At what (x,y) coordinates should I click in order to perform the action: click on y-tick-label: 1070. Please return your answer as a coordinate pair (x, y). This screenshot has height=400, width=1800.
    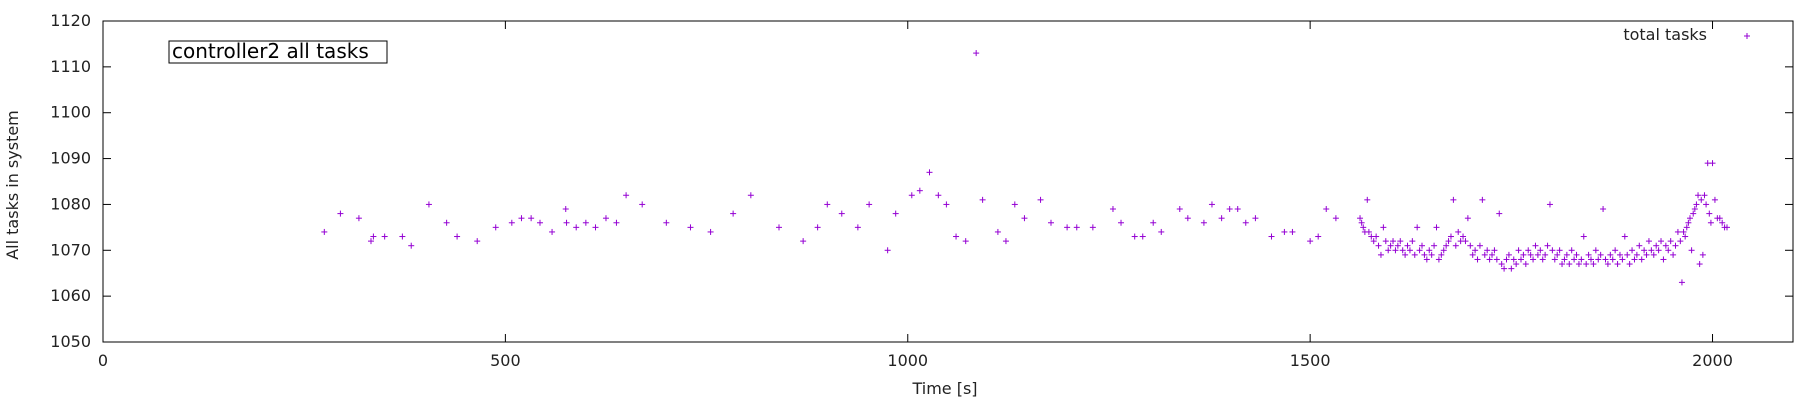
    Looking at the image, I should click on (70, 249).